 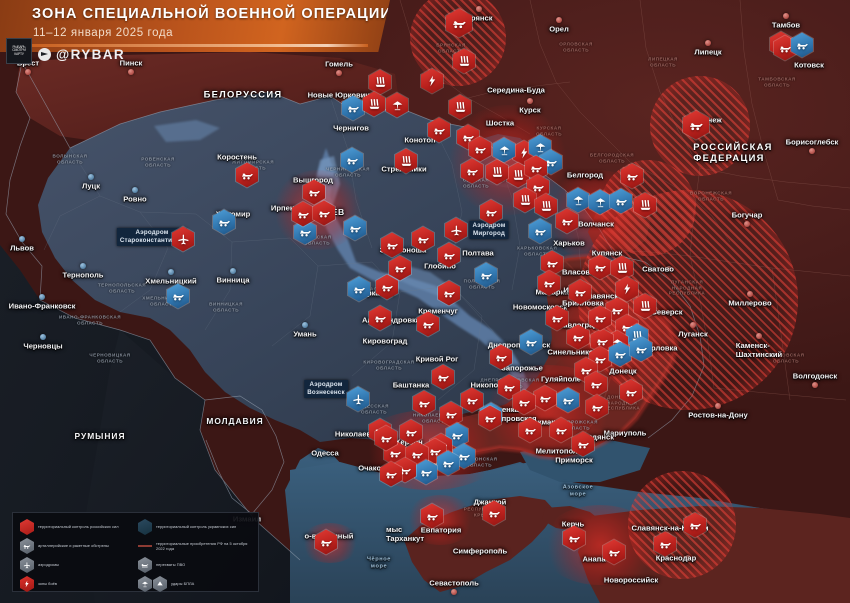 What do you see at coordinates (48, 565) in the screenshot?
I see `legend-label: аэродромы` at bounding box center [48, 565].